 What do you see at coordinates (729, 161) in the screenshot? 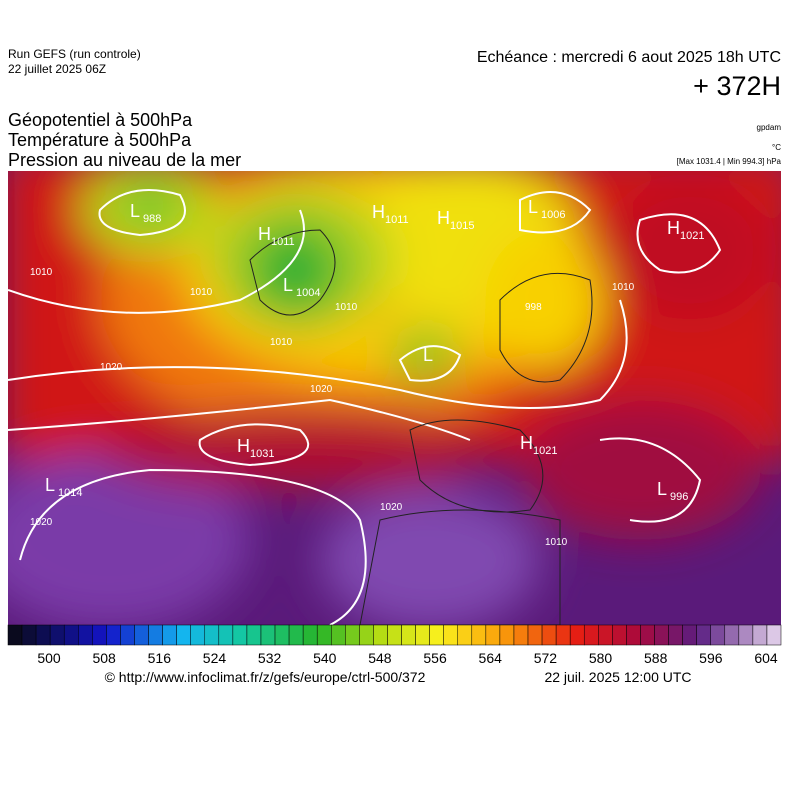
I see `unit: [Max 1031.4 | Min 994.3] hPa` at bounding box center [729, 161].